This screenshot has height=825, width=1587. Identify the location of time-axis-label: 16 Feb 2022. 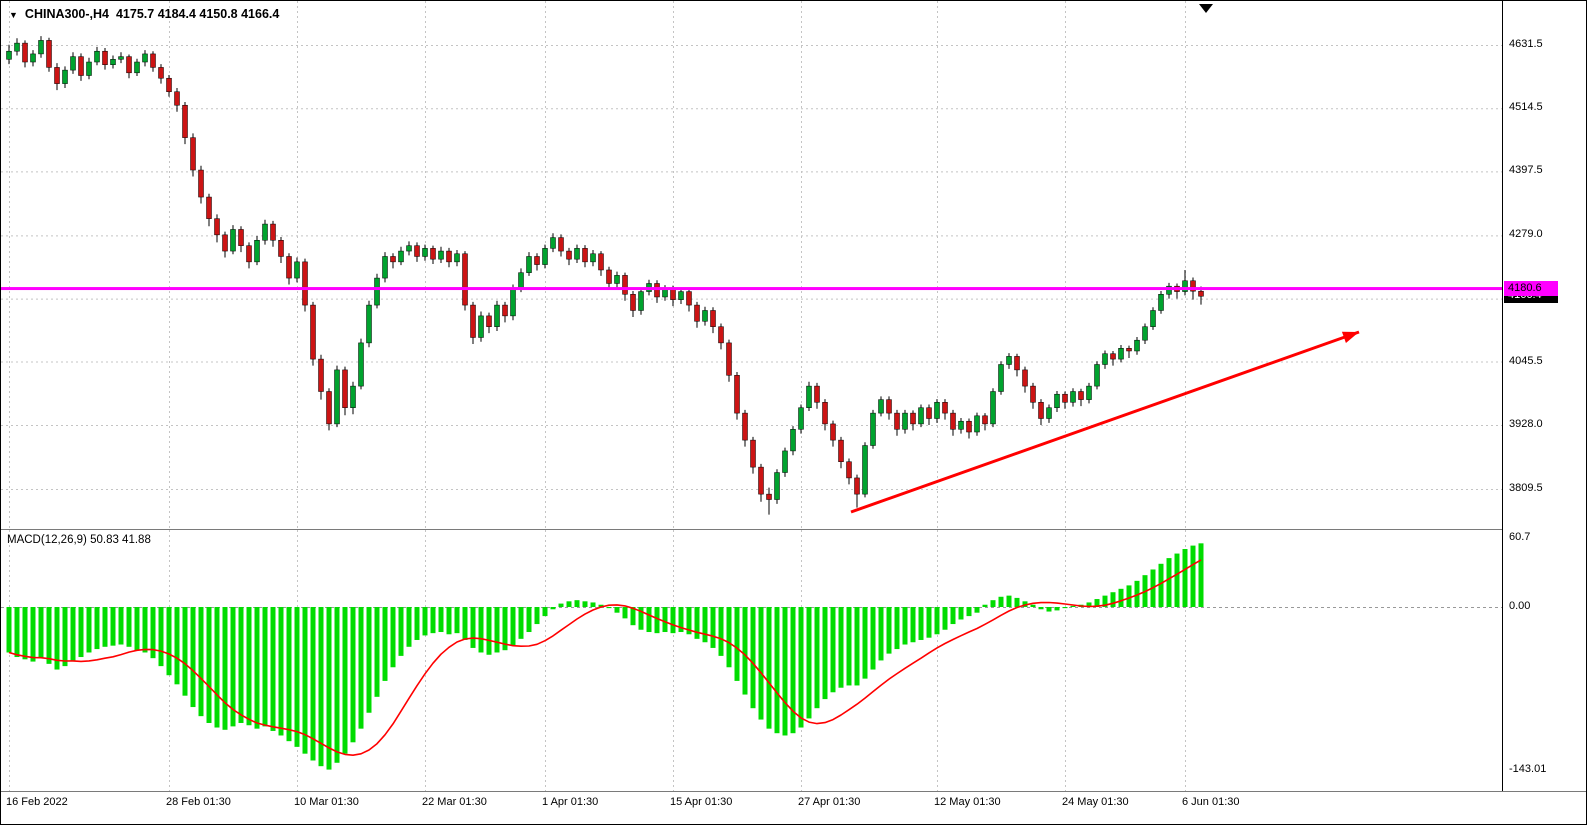
(37, 802).